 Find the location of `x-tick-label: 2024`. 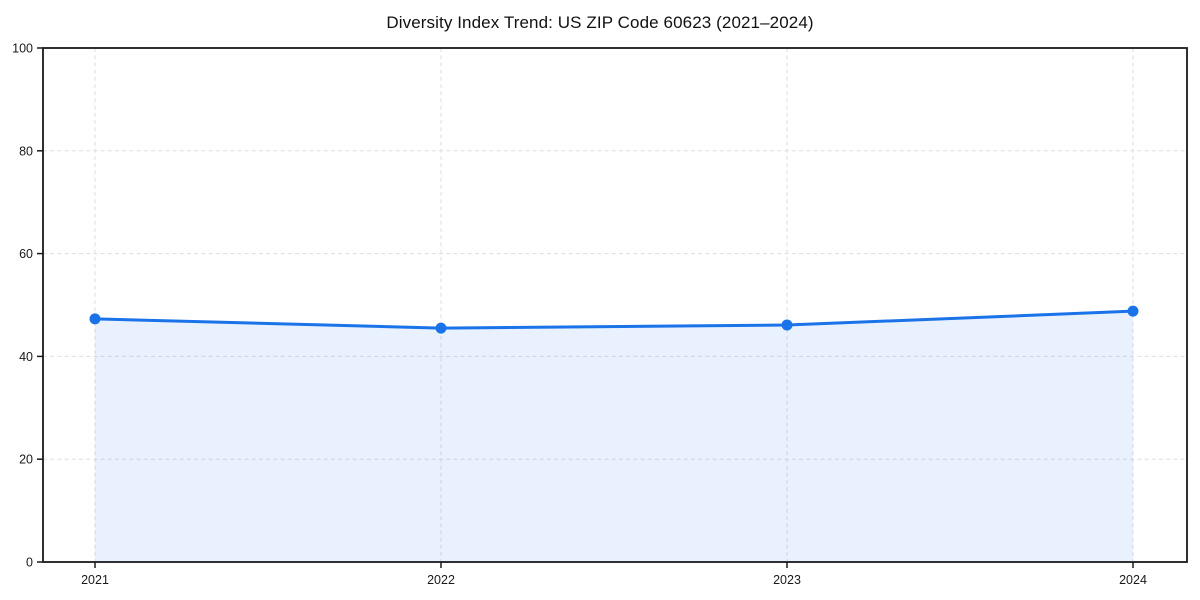

x-tick-label: 2024 is located at coordinates (1133, 580).